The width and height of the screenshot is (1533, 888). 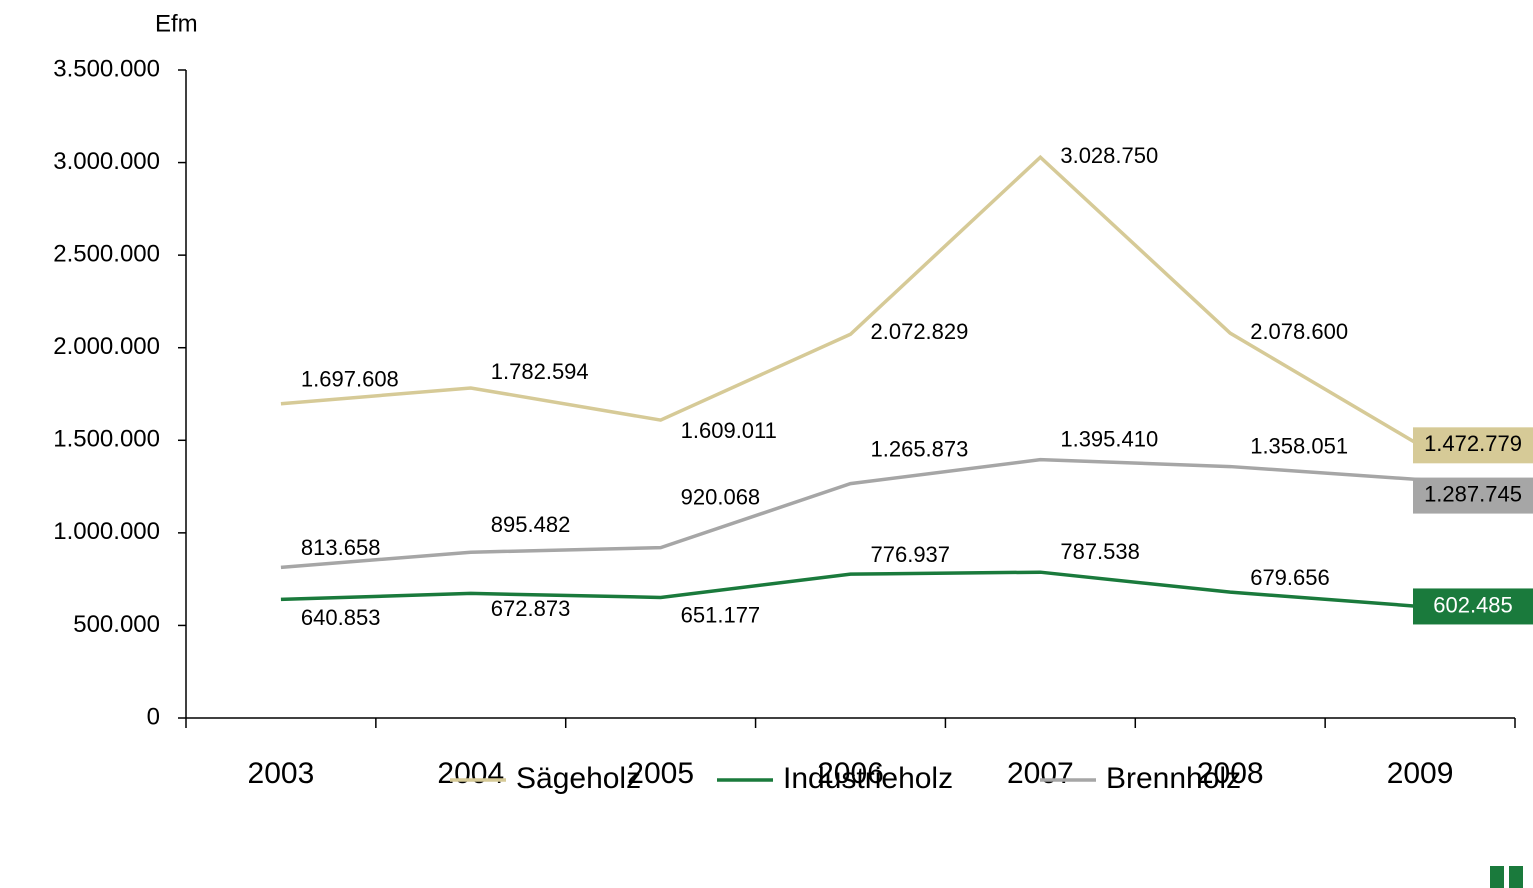 I want to click on value-label: 640.853, so click(x=341, y=617).